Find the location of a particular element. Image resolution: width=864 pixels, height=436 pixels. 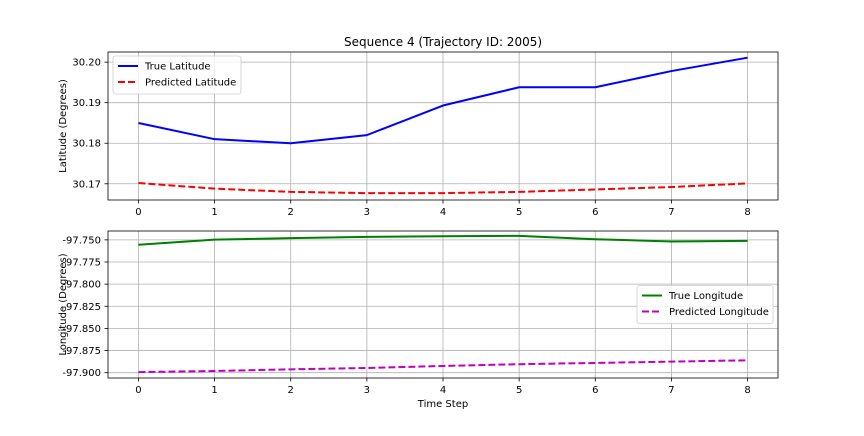

chart1-xtick-label: 4 is located at coordinates (443, 390).